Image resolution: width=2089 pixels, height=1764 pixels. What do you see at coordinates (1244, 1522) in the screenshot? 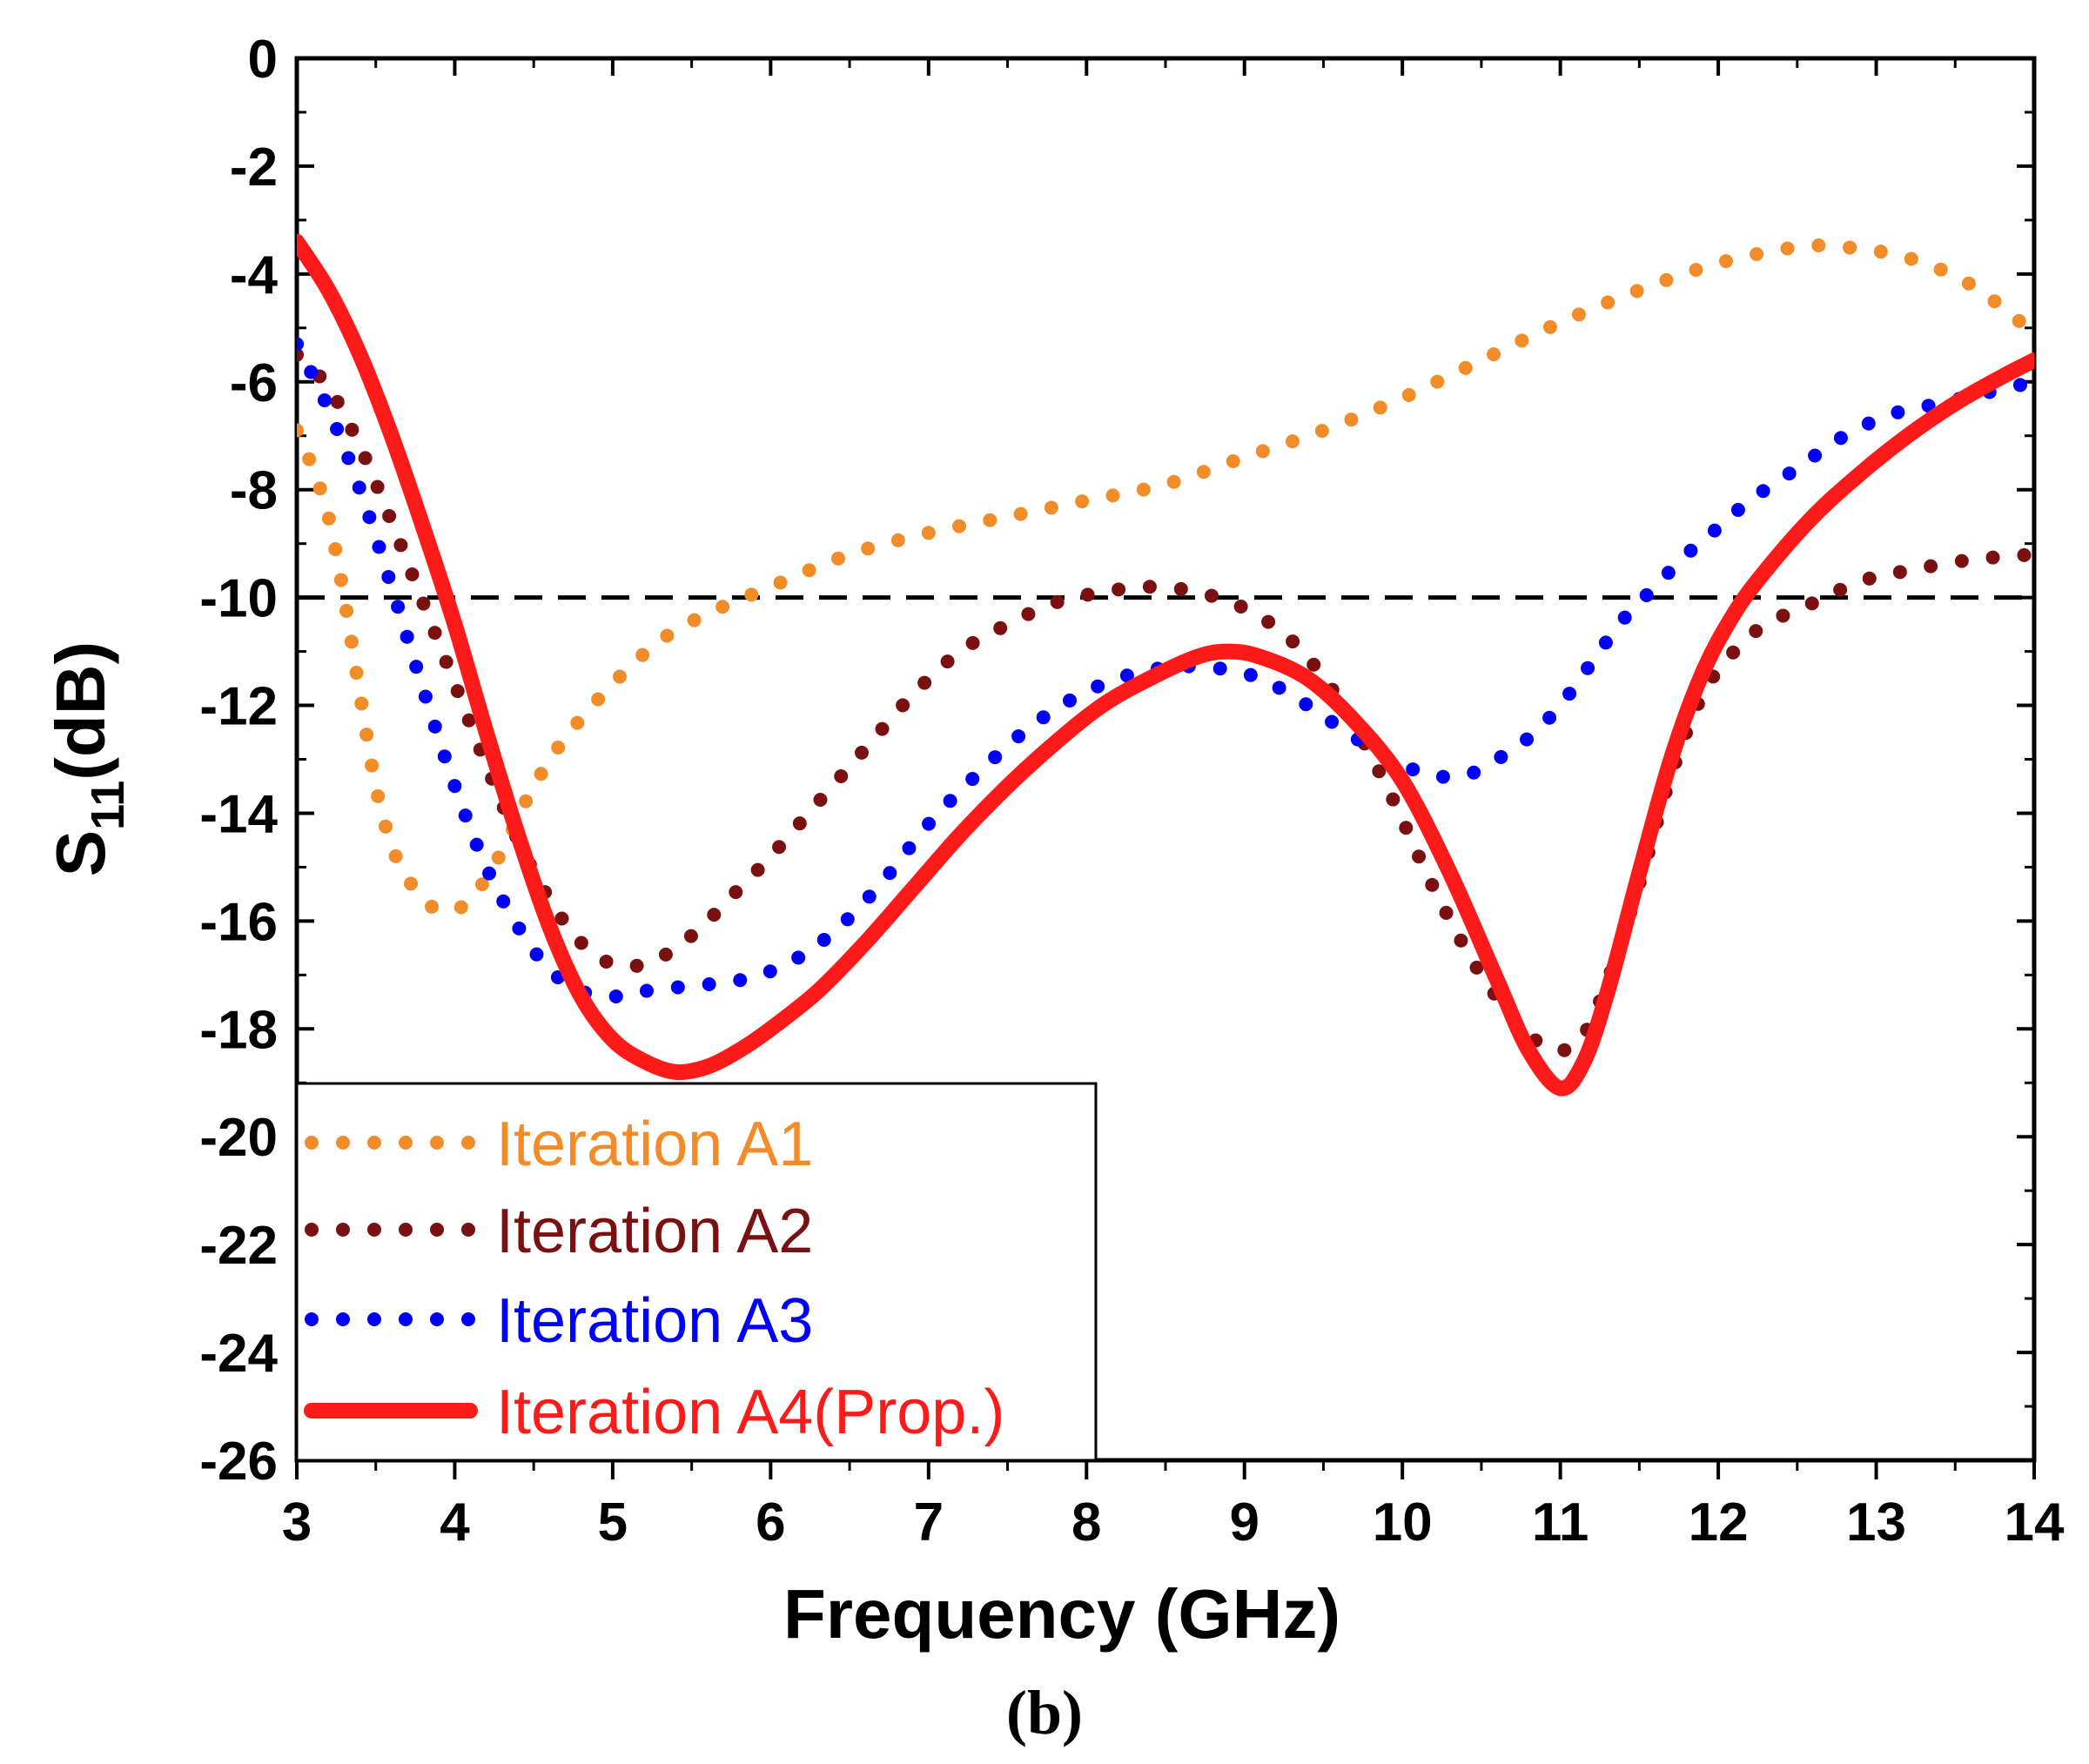
I see `x-tick-label: 9` at bounding box center [1244, 1522].